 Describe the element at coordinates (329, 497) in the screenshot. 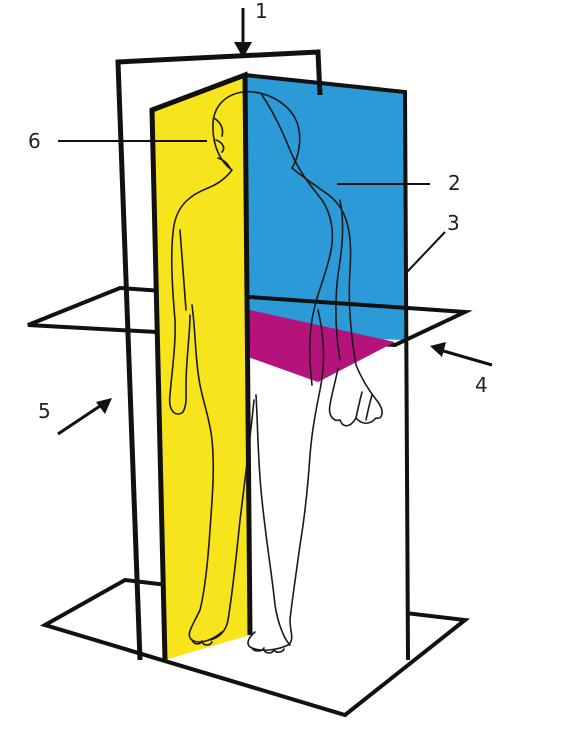

I see `frontal-plane-lower` at that location.